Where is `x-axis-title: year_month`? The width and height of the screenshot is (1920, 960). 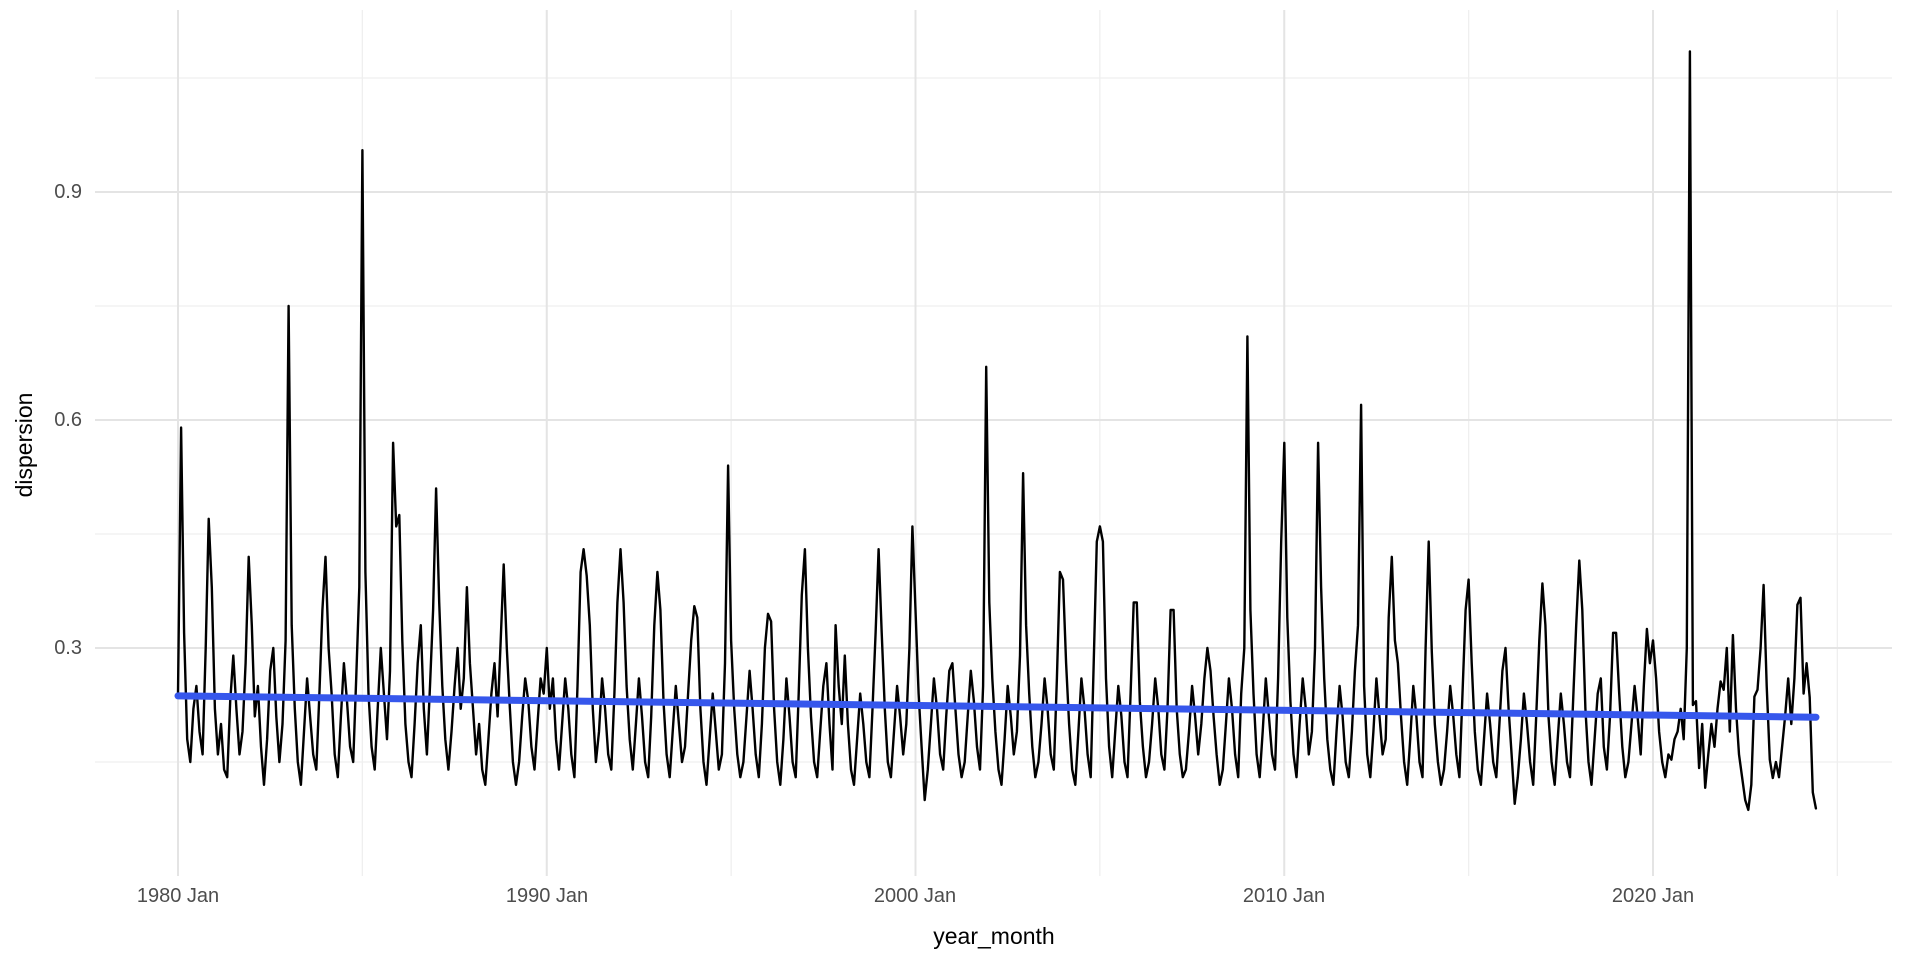 x-axis-title: year_month is located at coordinates (994, 936).